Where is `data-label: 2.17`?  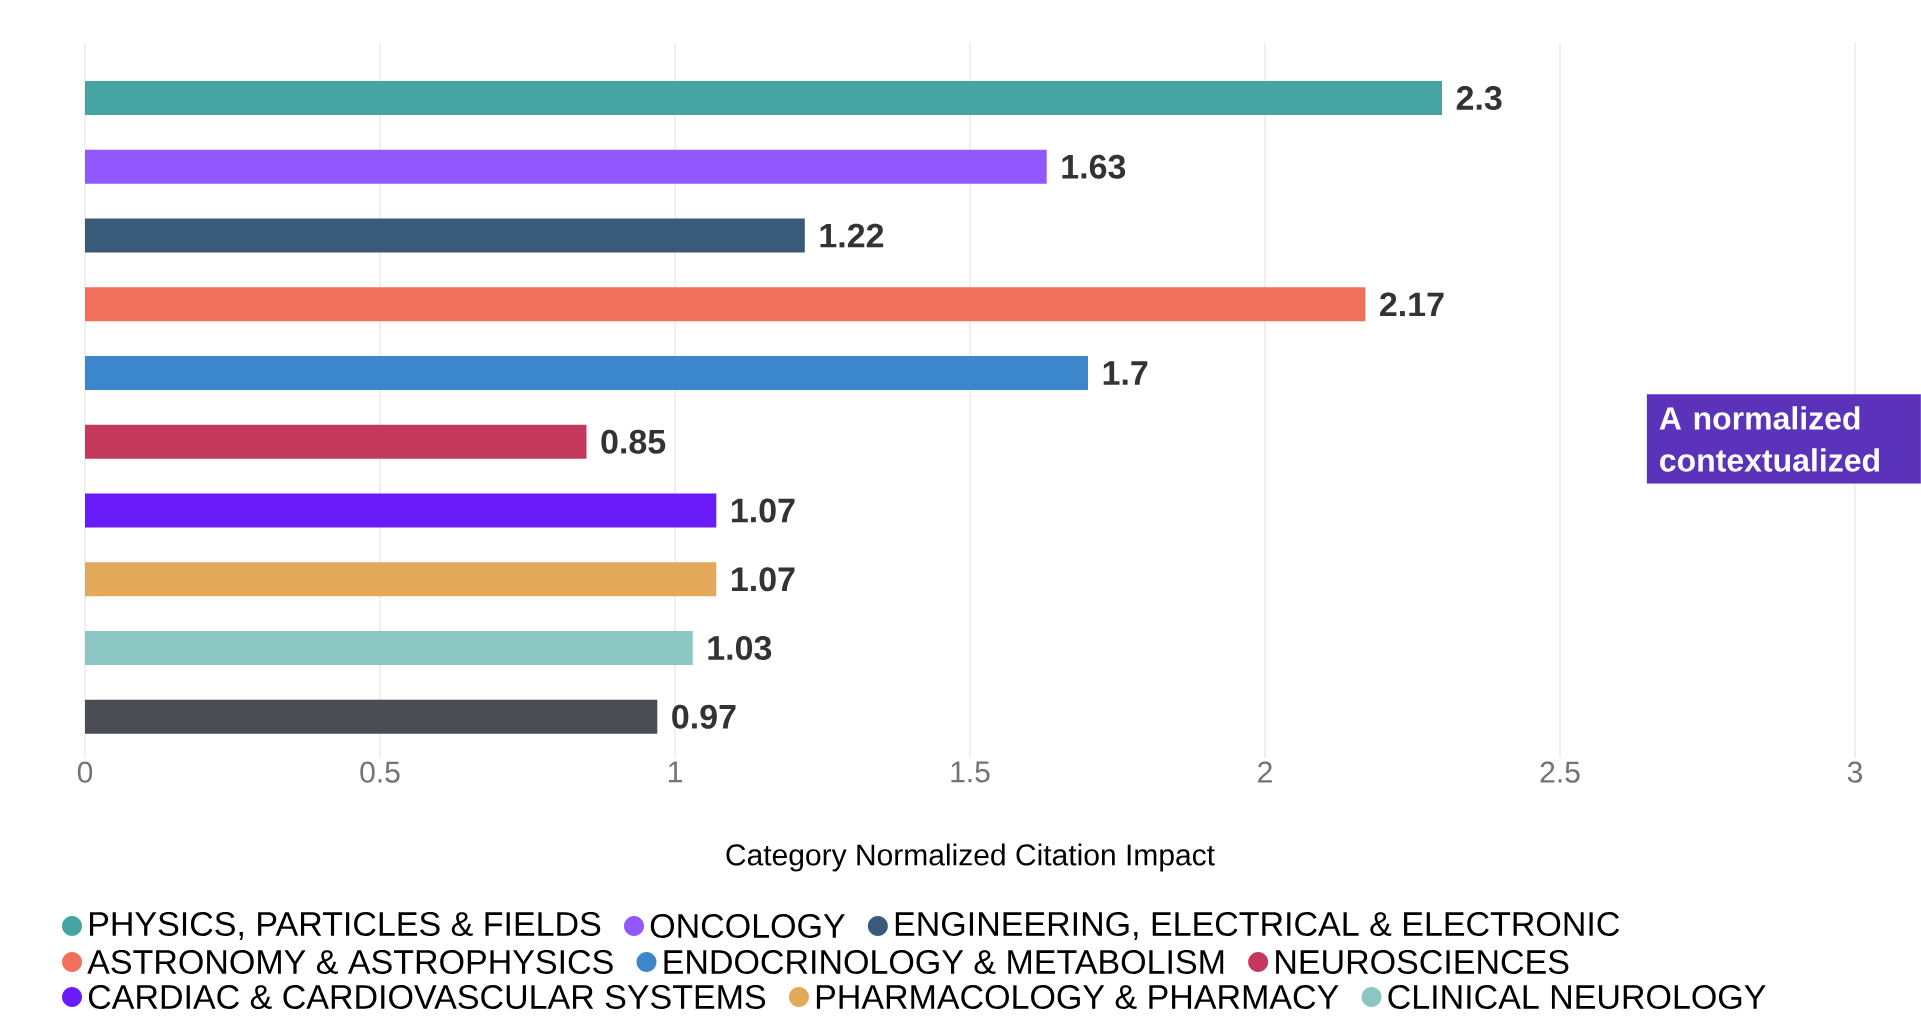
data-label: 2.17 is located at coordinates (1412, 304).